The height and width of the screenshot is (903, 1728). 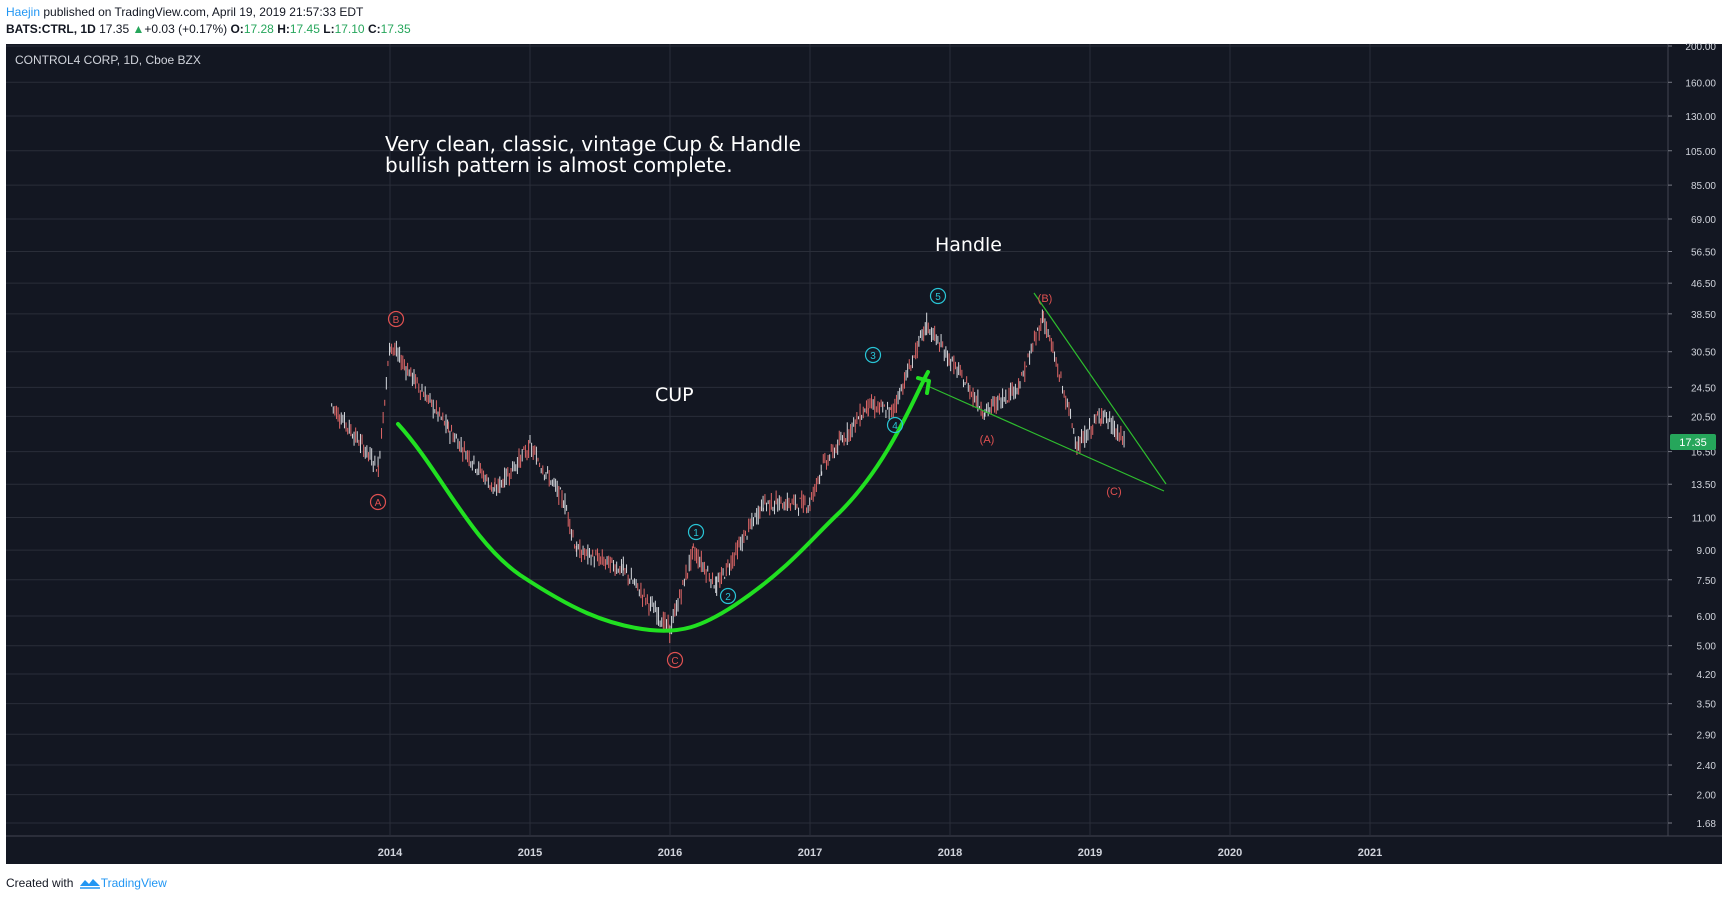 What do you see at coordinates (390, 853) in the screenshot?
I see `time-tick-label: 2014` at bounding box center [390, 853].